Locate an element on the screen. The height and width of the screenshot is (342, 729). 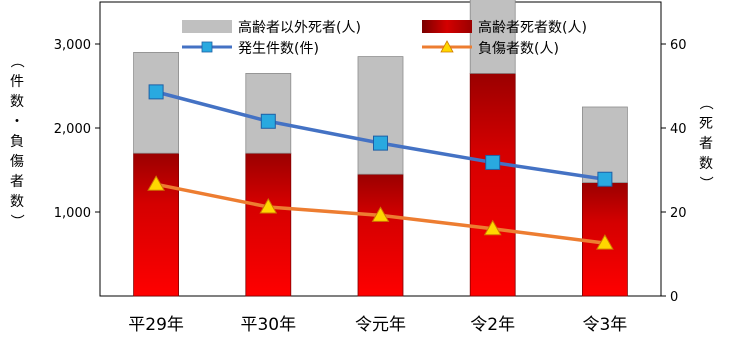
right-axis-label-char: （ is located at coordinates (705, 103).